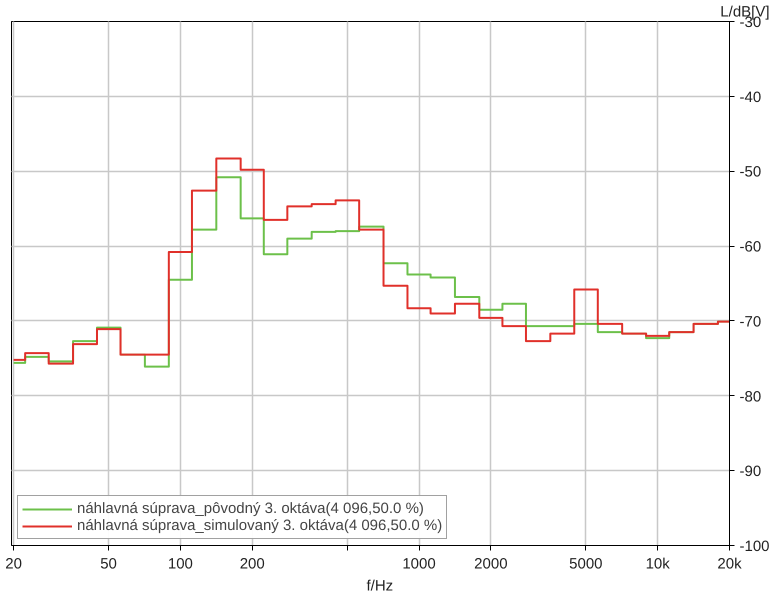 Image resolution: width=781 pixels, height=594 pixels. What do you see at coordinates (180, 564) in the screenshot?
I see `x-tick-label: 100` at bounding box center [180, 564].